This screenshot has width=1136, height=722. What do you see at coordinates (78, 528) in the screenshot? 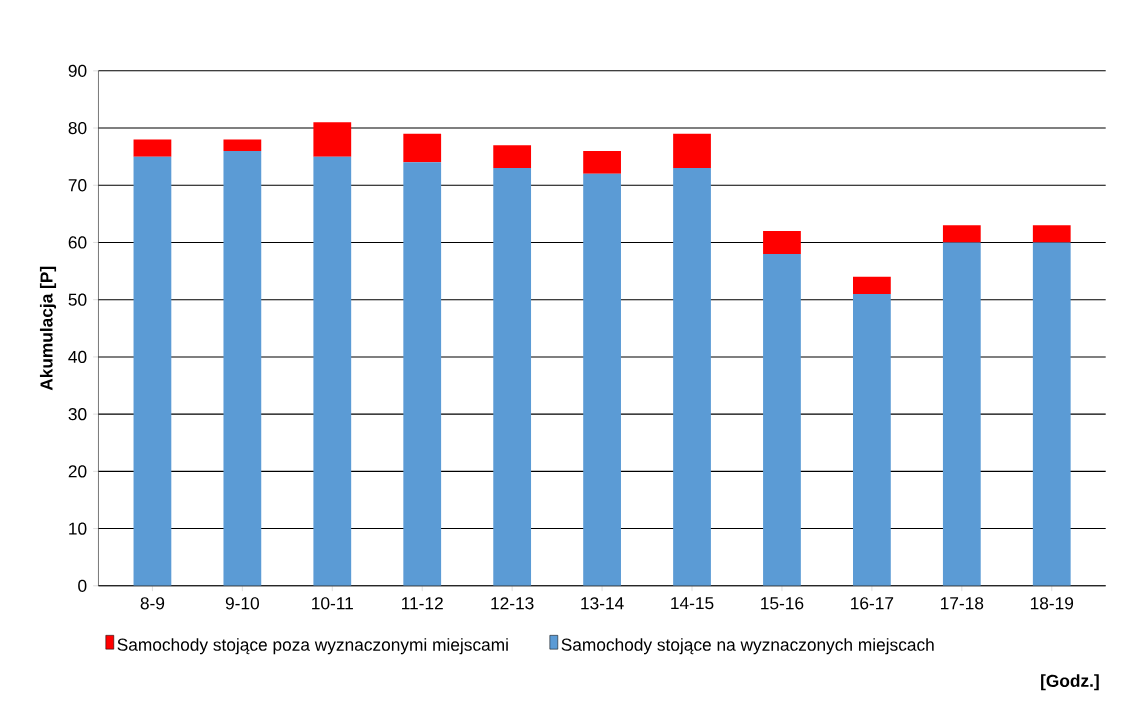
I see `y-tick-label: 10` at bounding box center [78, 528].